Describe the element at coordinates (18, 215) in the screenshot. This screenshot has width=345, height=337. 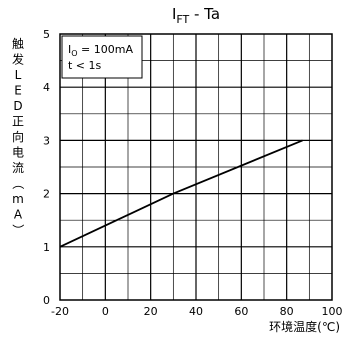
I see `y-axis-label-char: A` at that location.